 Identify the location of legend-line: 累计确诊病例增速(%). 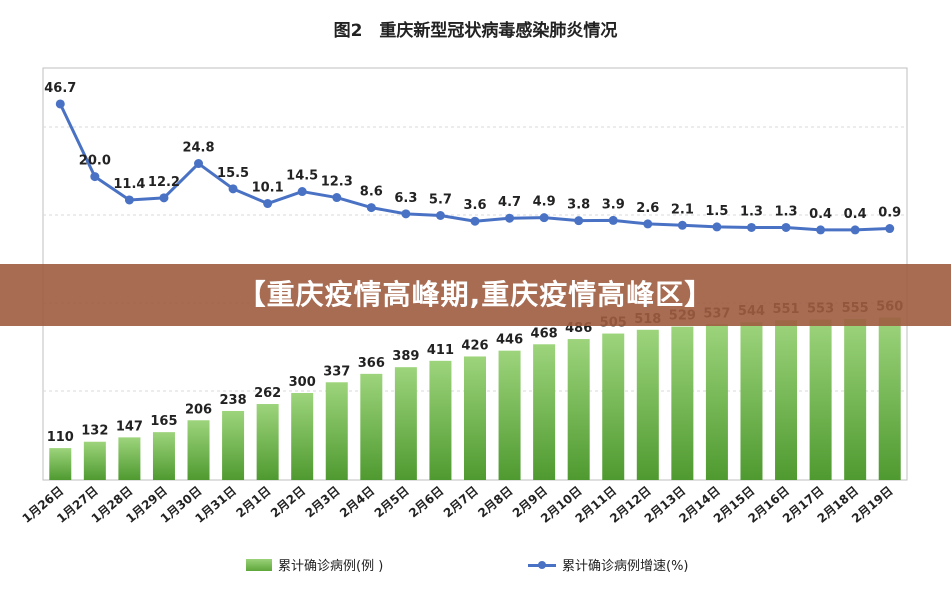
(608, 564).